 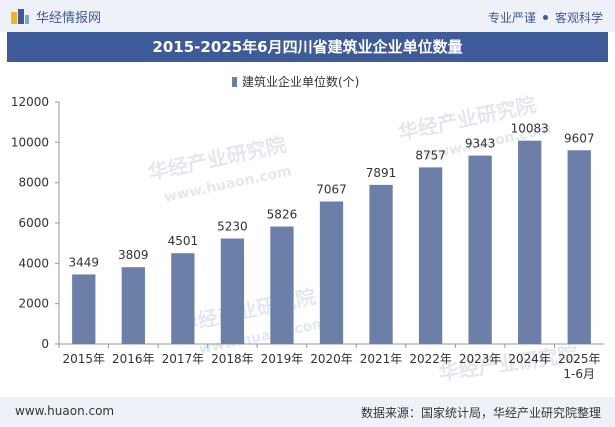 I want to click on top-bar: 华经情报网 专业严谨 客观科学, so click(x=307, y=16).